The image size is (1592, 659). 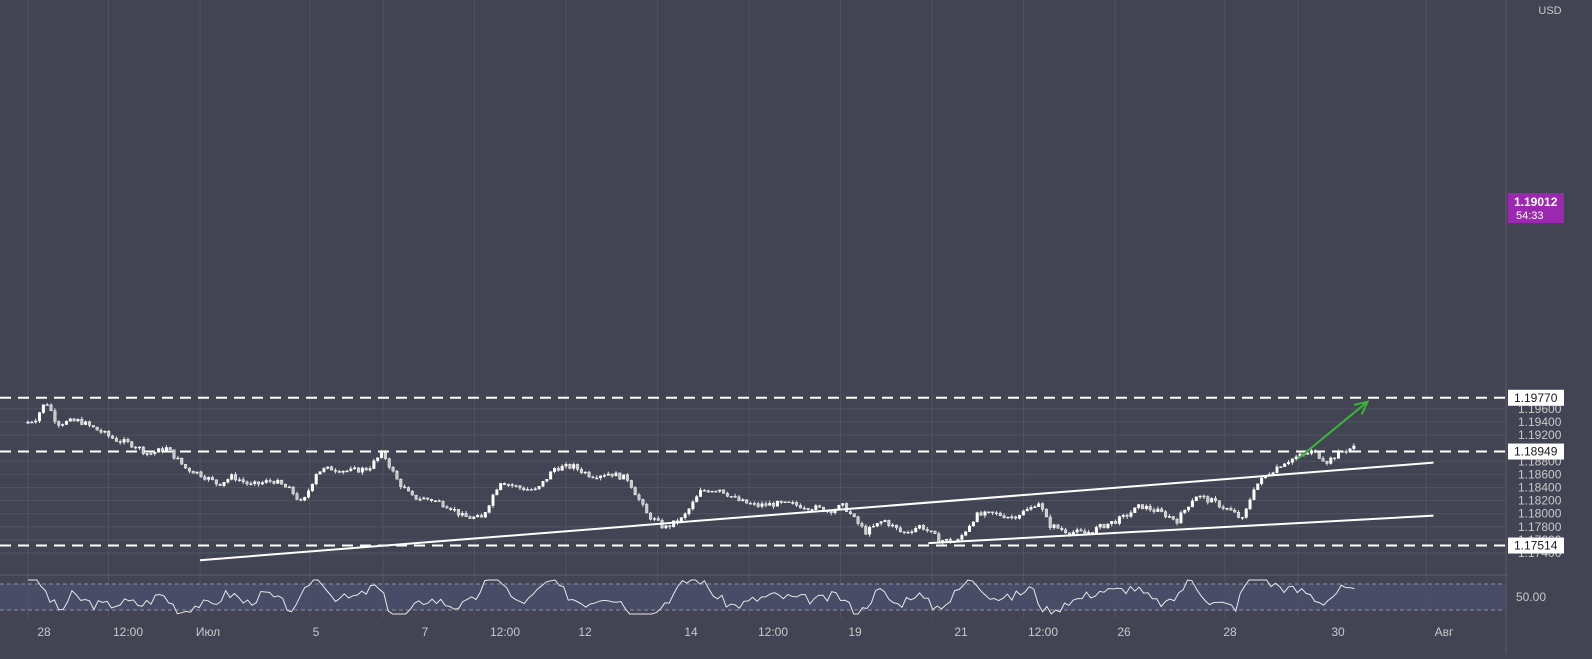 What do you see at coordinates (1230, 632) in the screenshot?
I see `time-tick-label: 28` at bounding box center [1230, 632].